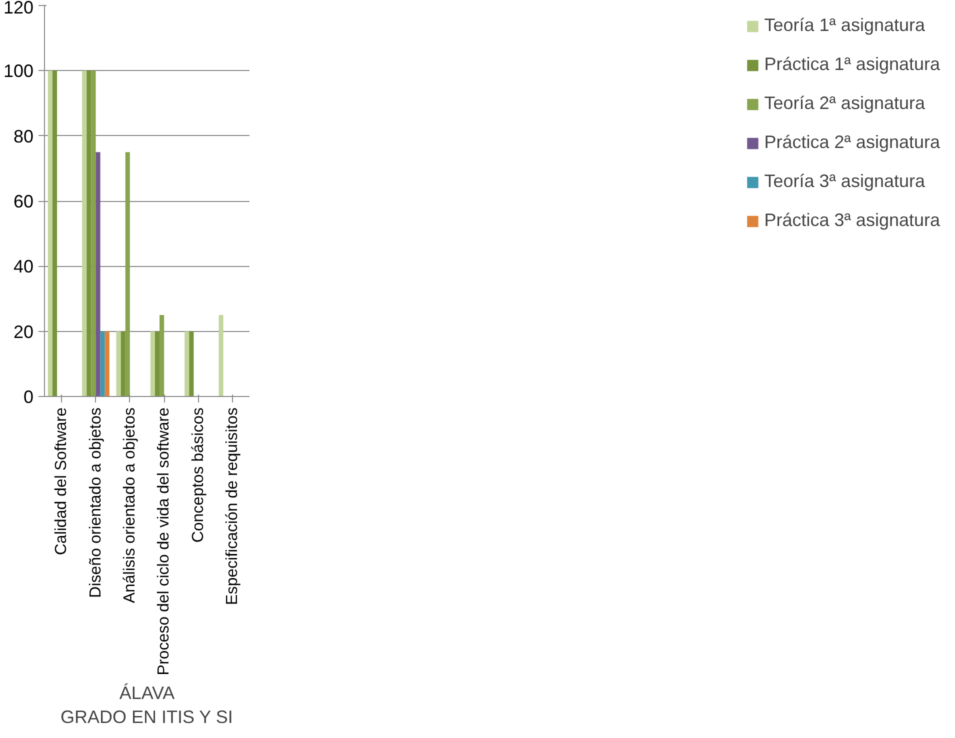  I want to click on x-tick-label: Análisis orientado a objetos, so click(129, 505).